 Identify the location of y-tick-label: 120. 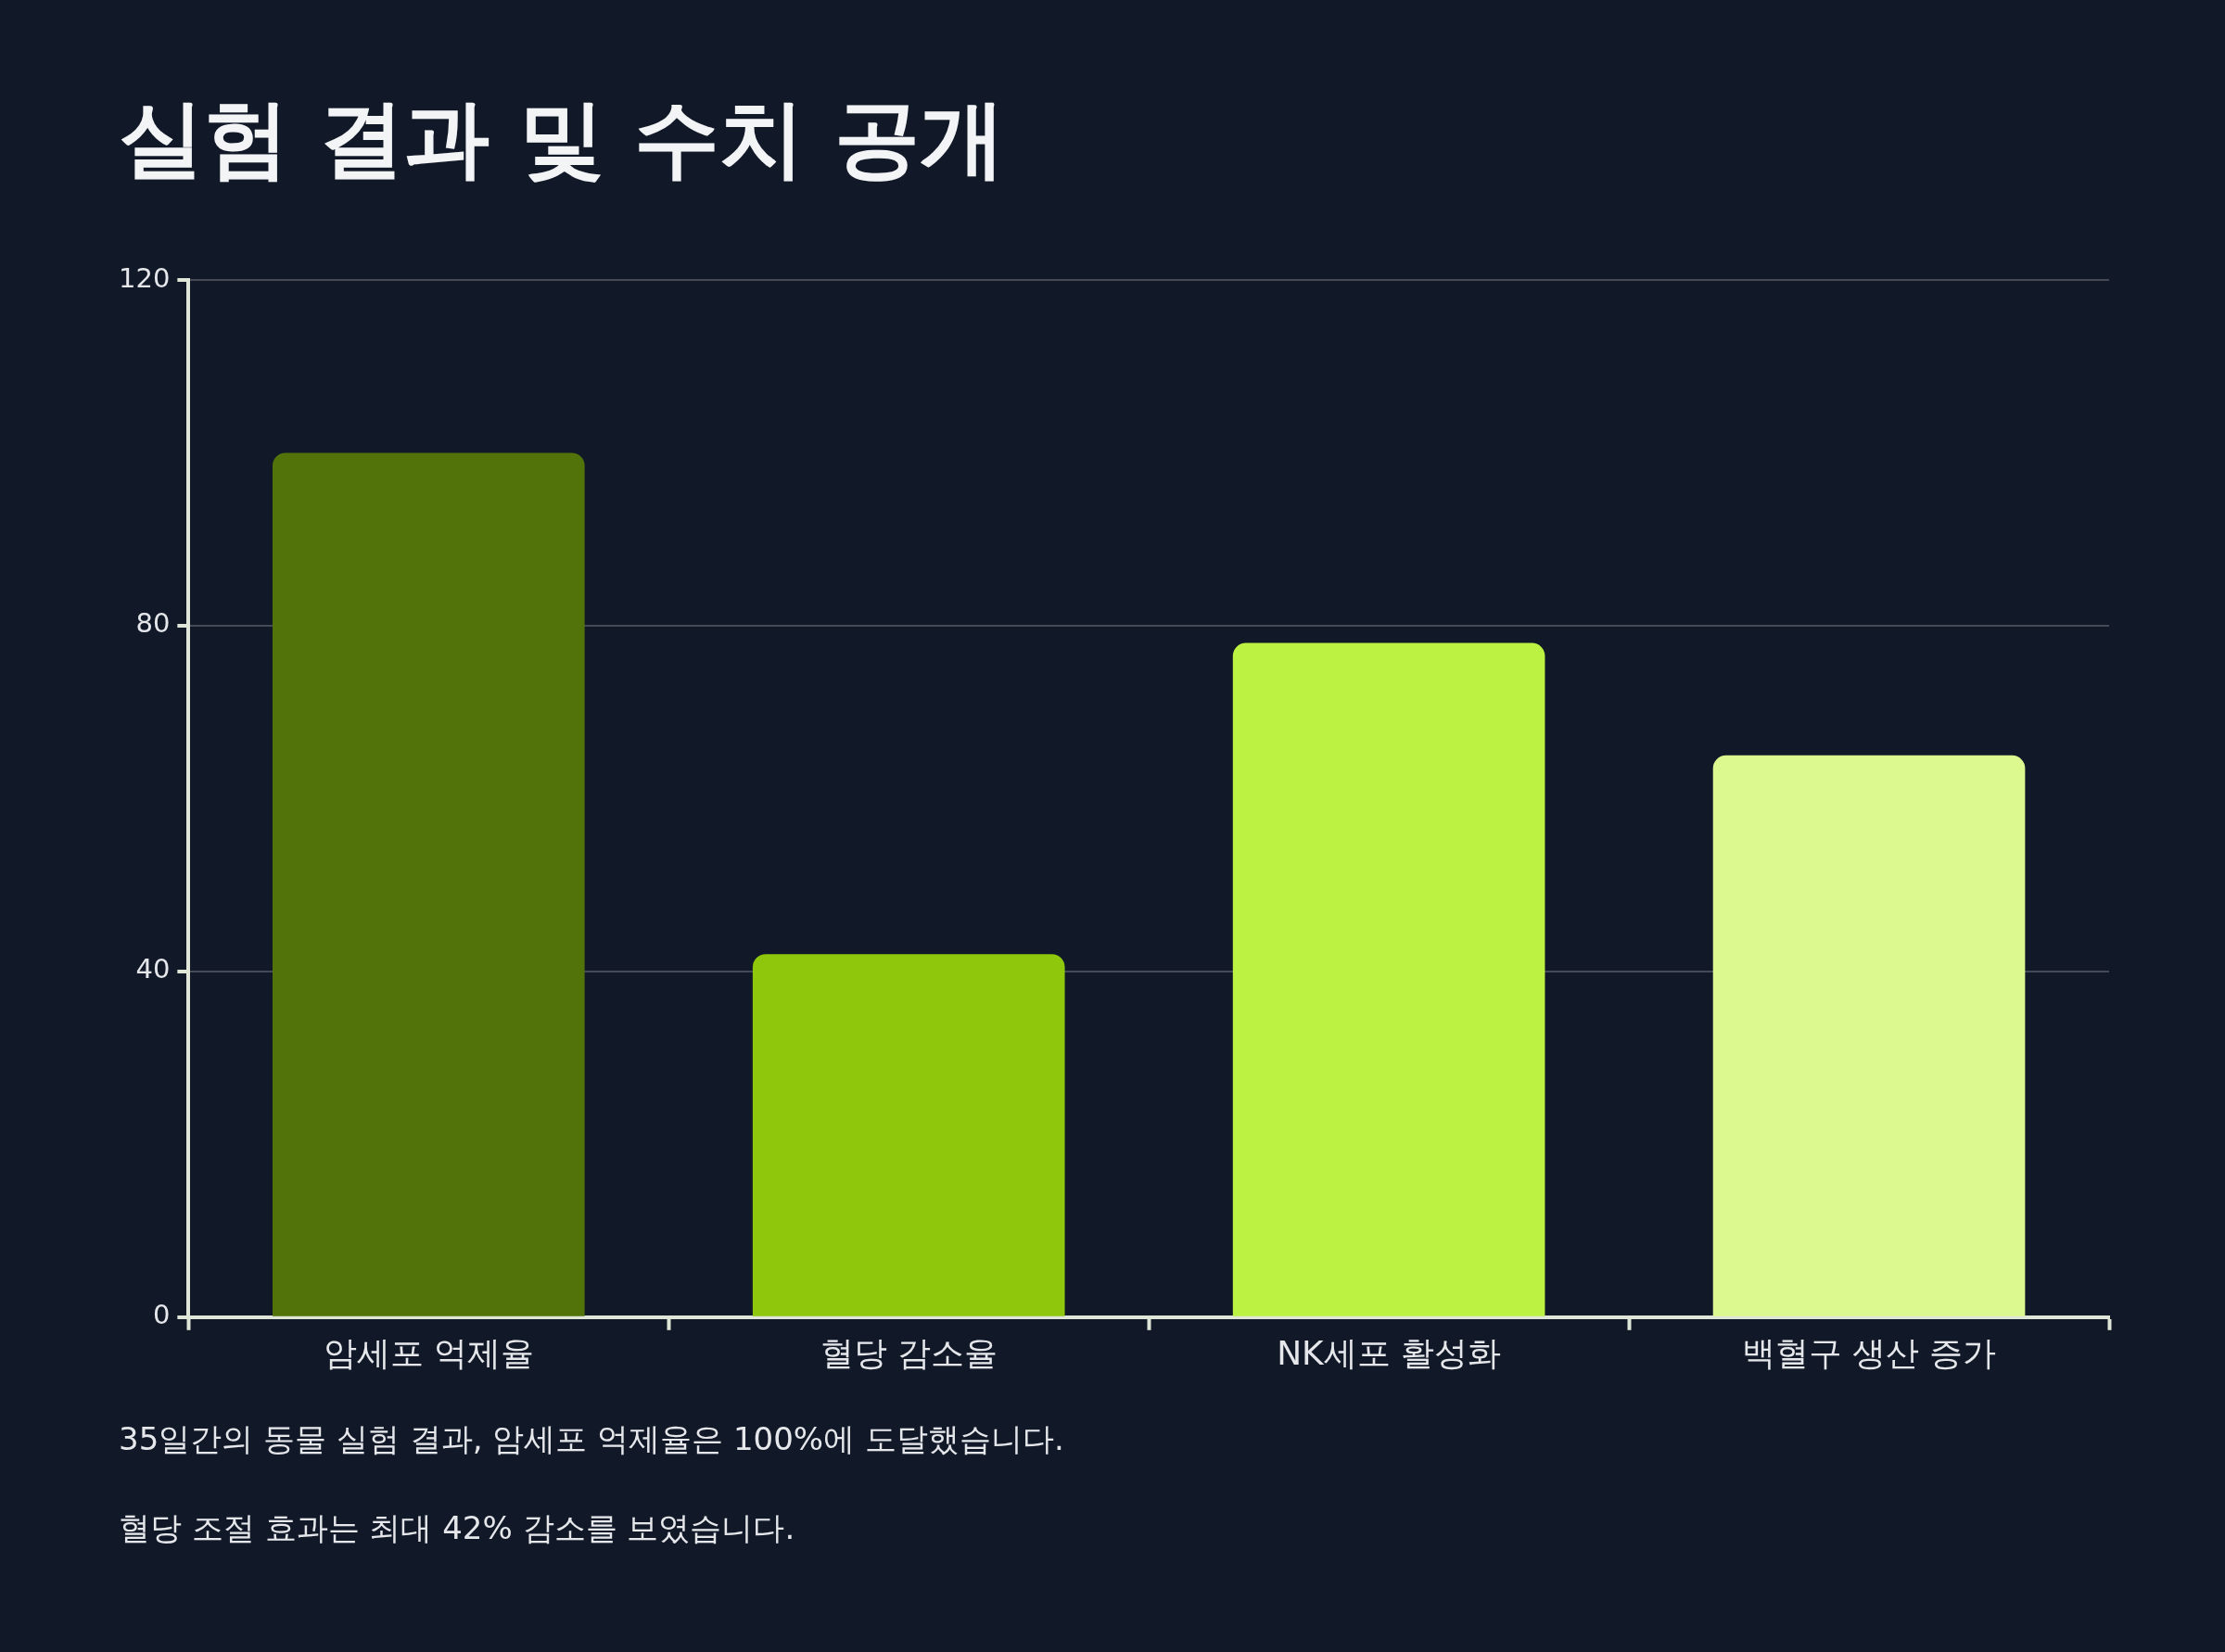
(144, 277).